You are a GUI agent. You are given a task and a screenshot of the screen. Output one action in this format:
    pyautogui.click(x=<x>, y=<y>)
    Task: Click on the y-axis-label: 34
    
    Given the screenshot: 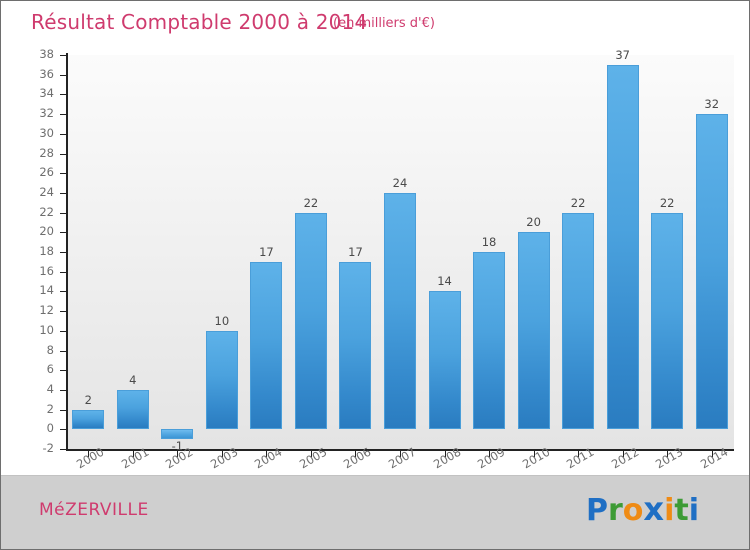 What is the action you would take?
    pyautogui.click(x=46, y=93)
    